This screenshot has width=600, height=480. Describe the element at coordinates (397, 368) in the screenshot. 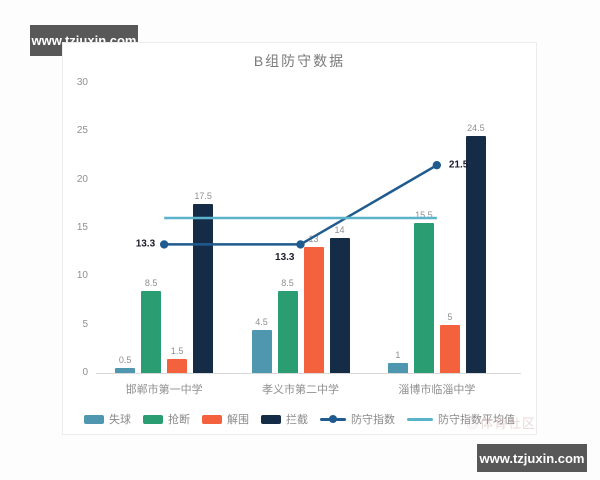

I see `bar-失球-3` at that location.